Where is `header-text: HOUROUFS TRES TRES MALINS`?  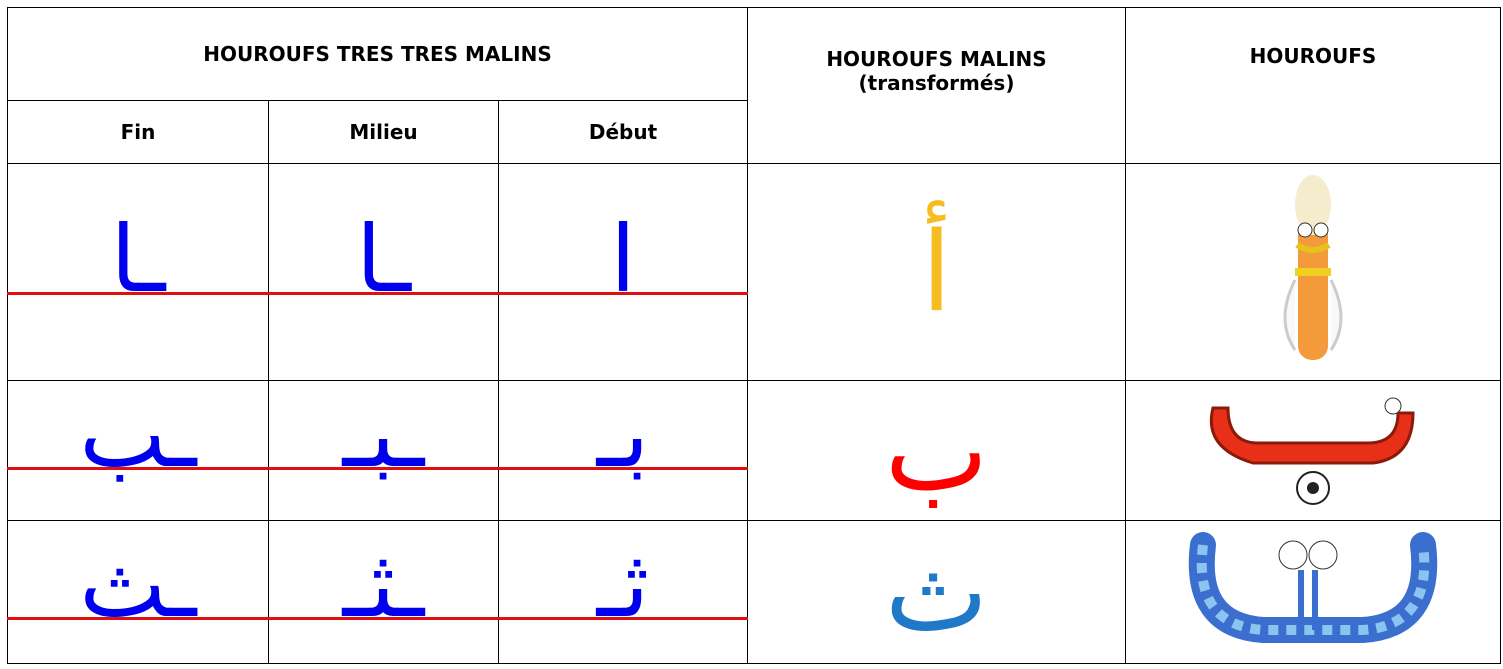 header-text: HOUROUFS TRES TRES MALINS is located at coordinates (377, 54).